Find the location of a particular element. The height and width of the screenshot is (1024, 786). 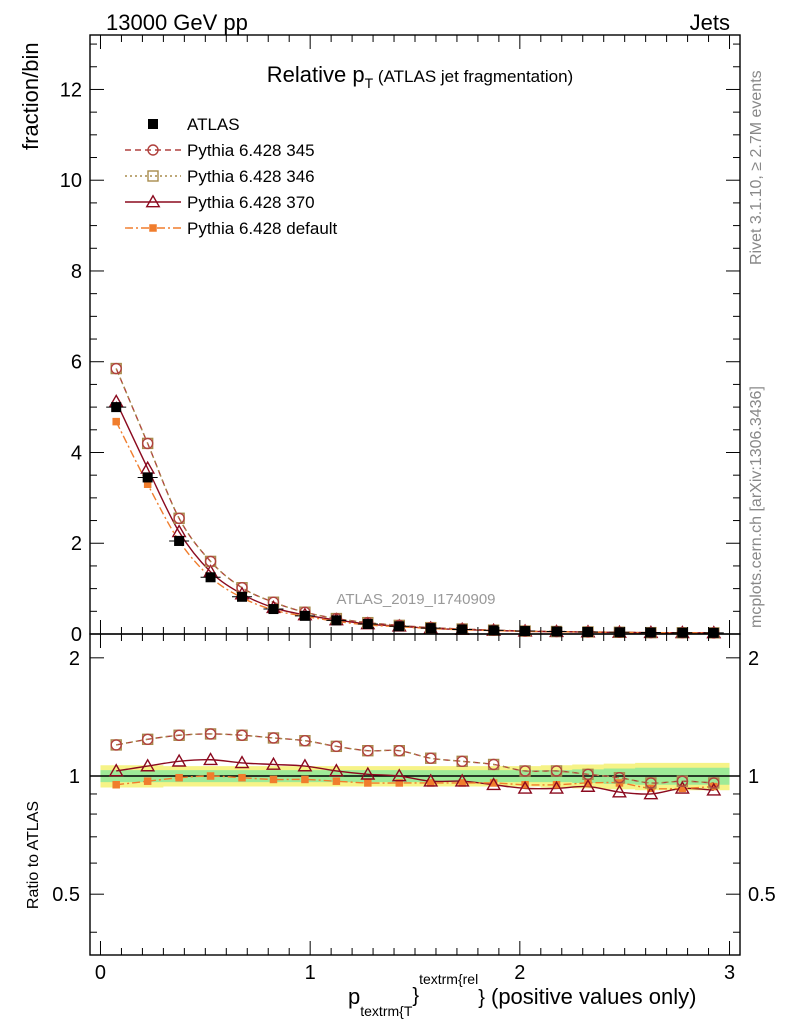

main-title-main: Relative p is located at coordinates (316, 74).